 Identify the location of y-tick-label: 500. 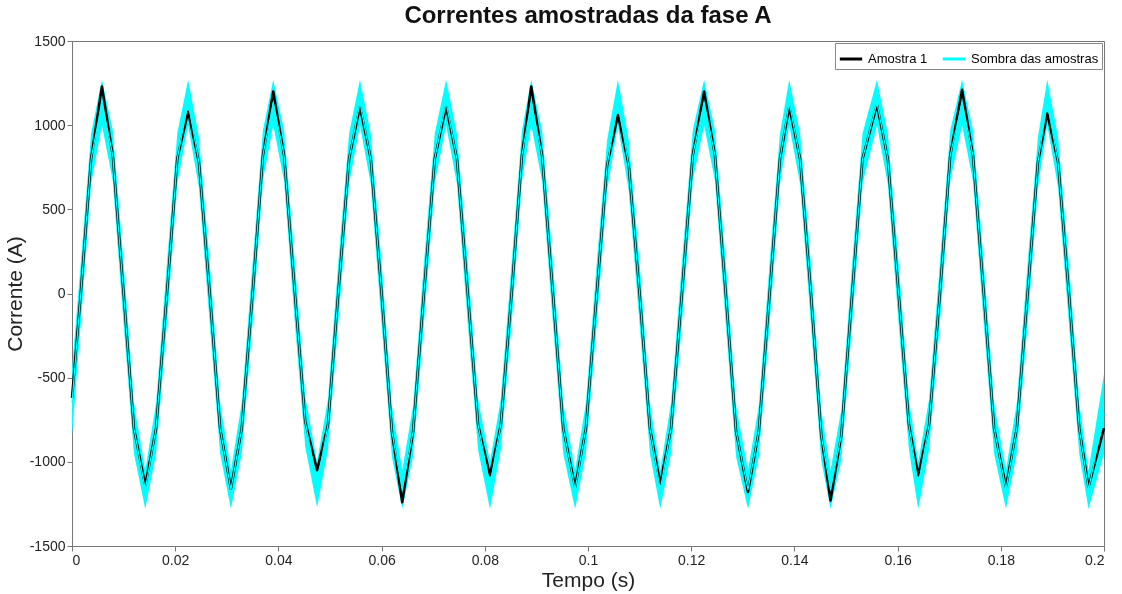
(54, 208).